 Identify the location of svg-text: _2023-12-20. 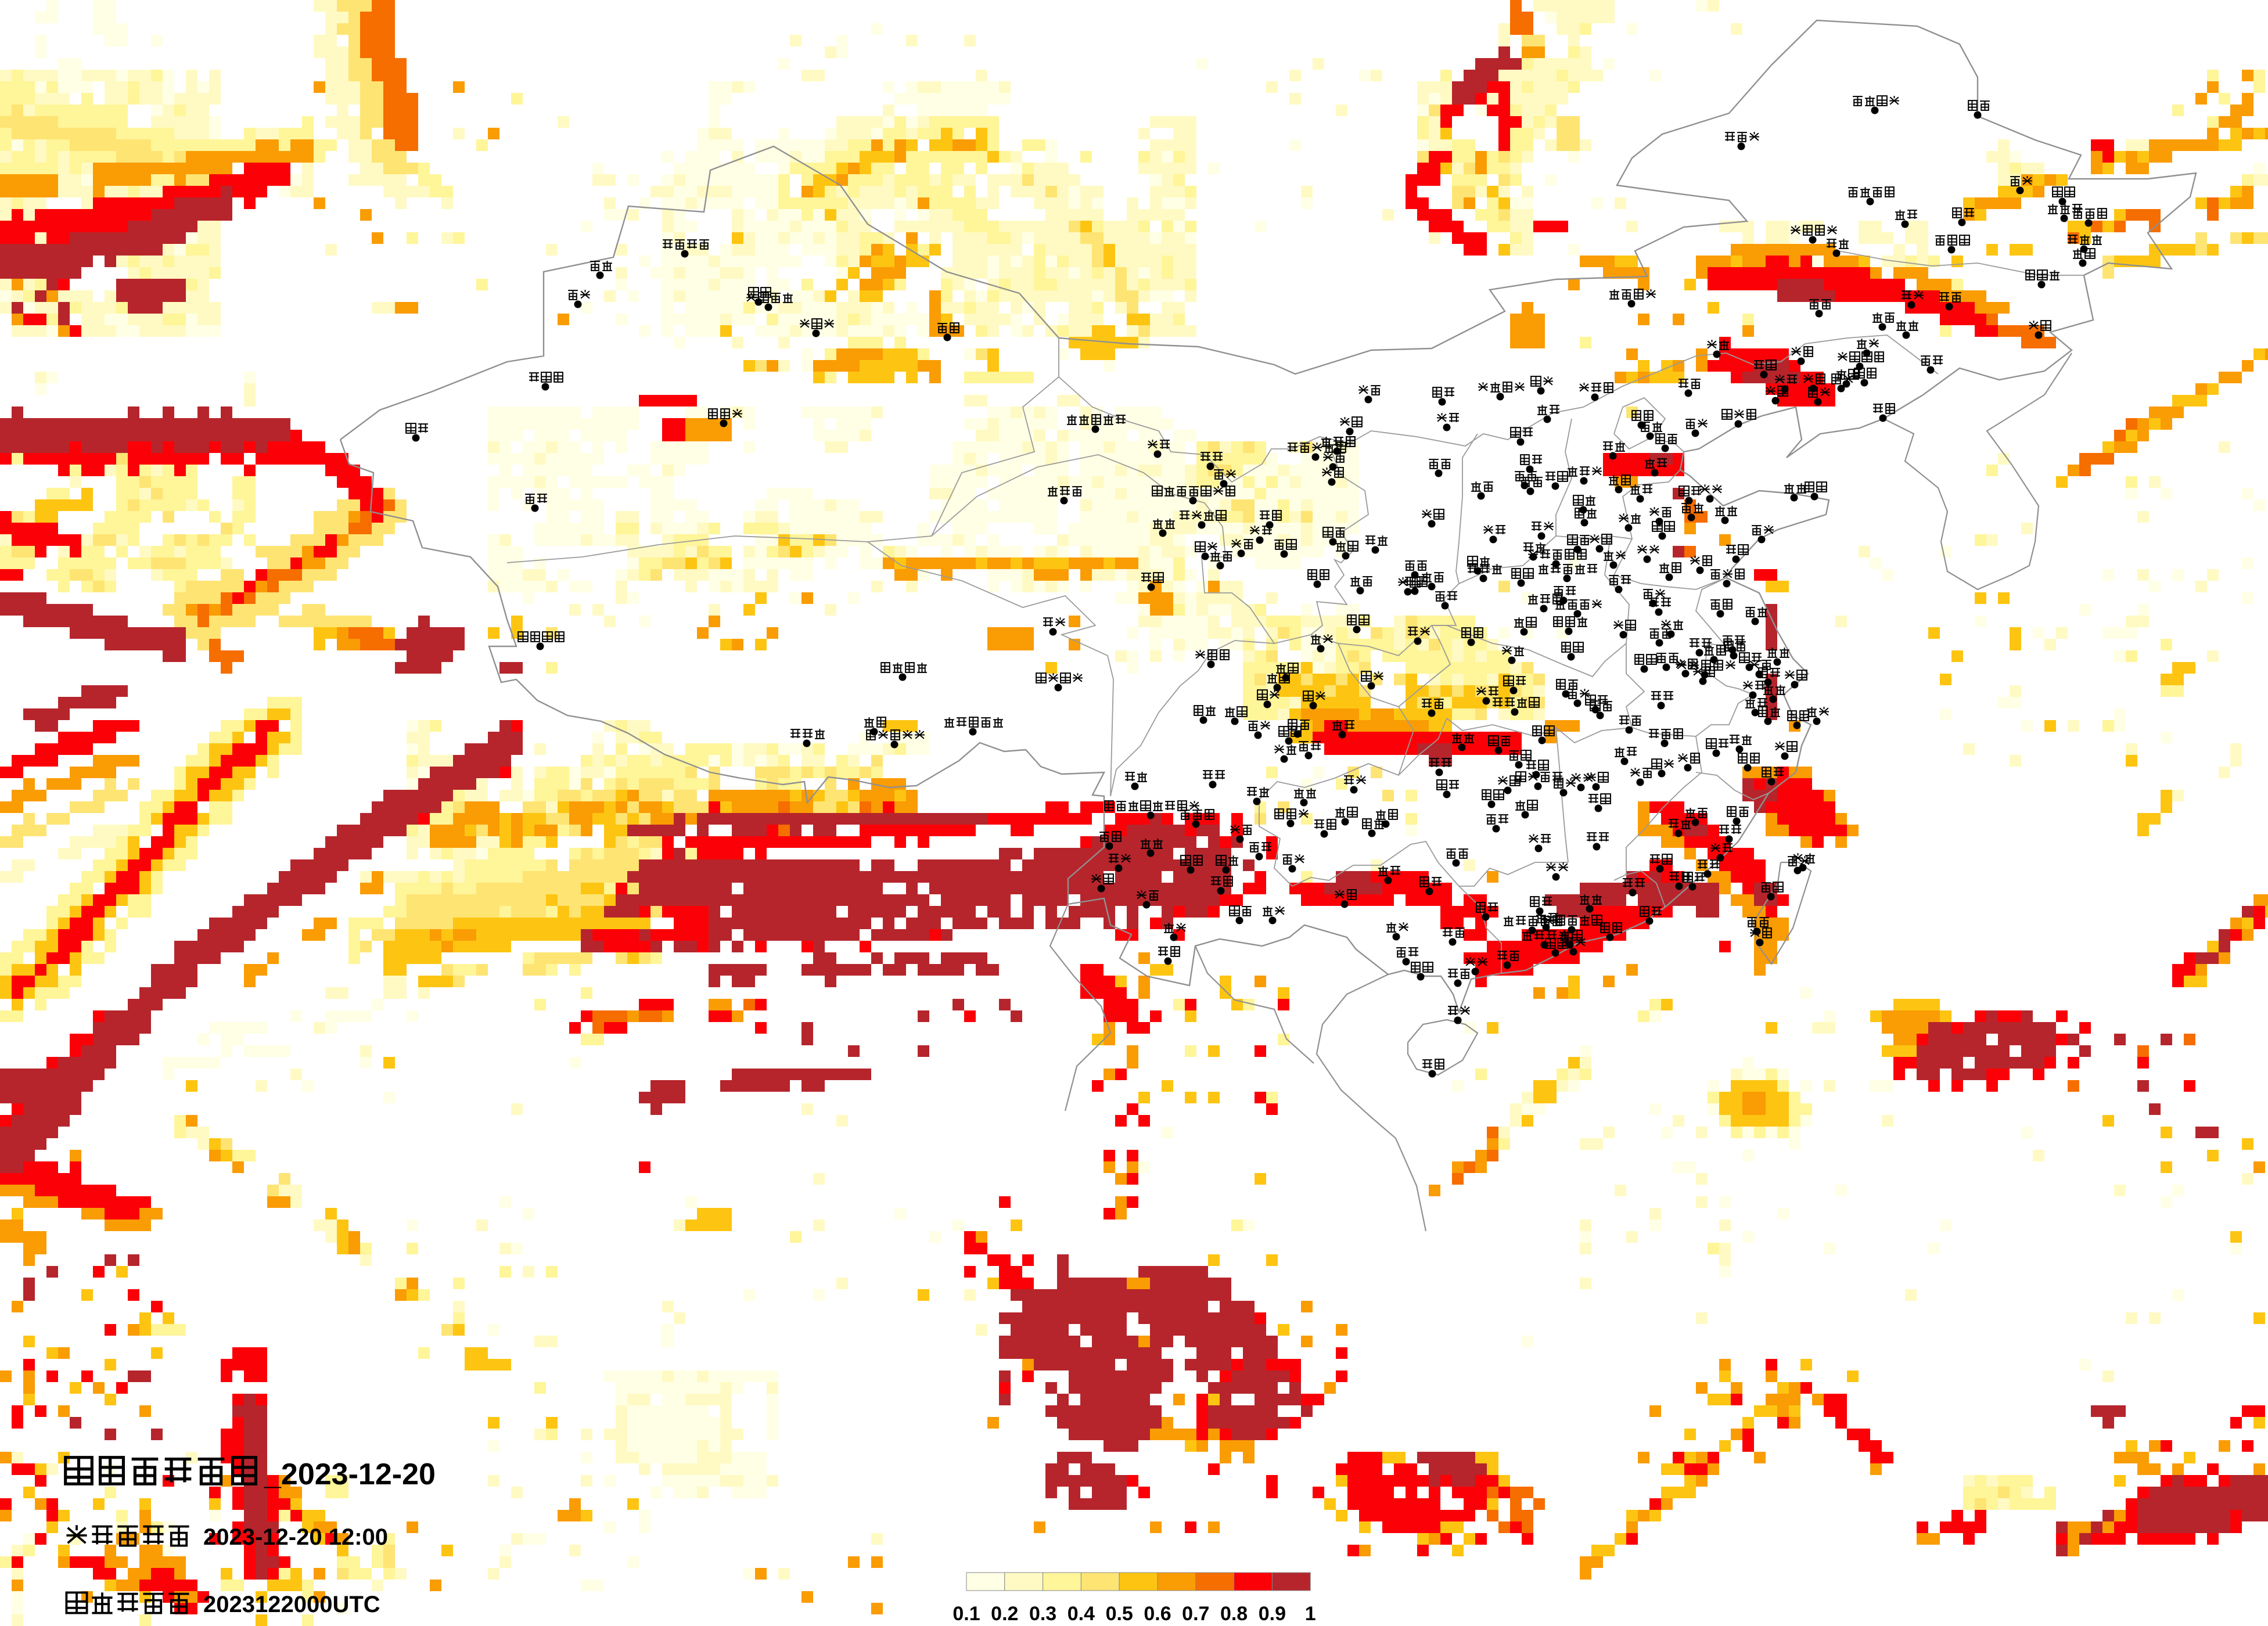
(350, 1474).